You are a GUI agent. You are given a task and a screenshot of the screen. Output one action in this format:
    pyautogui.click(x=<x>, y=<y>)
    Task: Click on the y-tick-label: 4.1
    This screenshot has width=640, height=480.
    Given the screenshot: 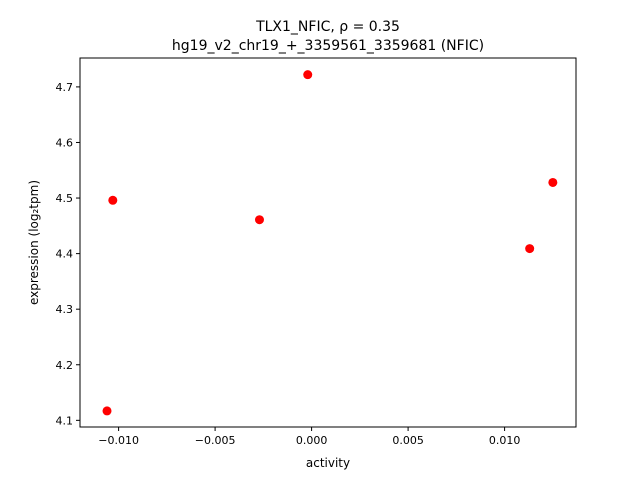 What is the action you would take?
    pyautogui.click(x=65, y=420)
    